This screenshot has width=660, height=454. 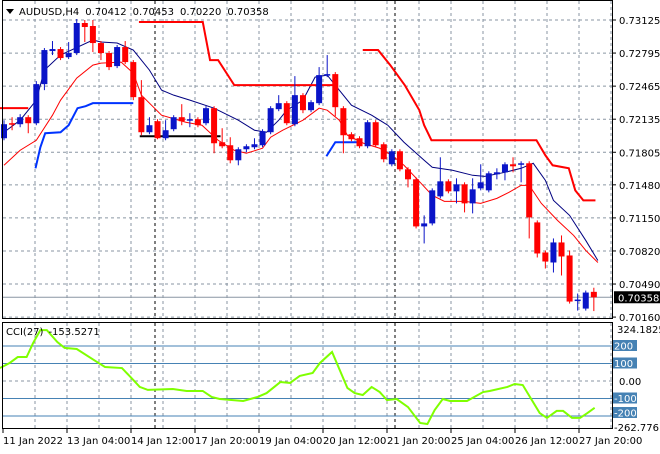 I want to click on time-tick-label: 20 Jan 12:00, so click(x=354, y=441).